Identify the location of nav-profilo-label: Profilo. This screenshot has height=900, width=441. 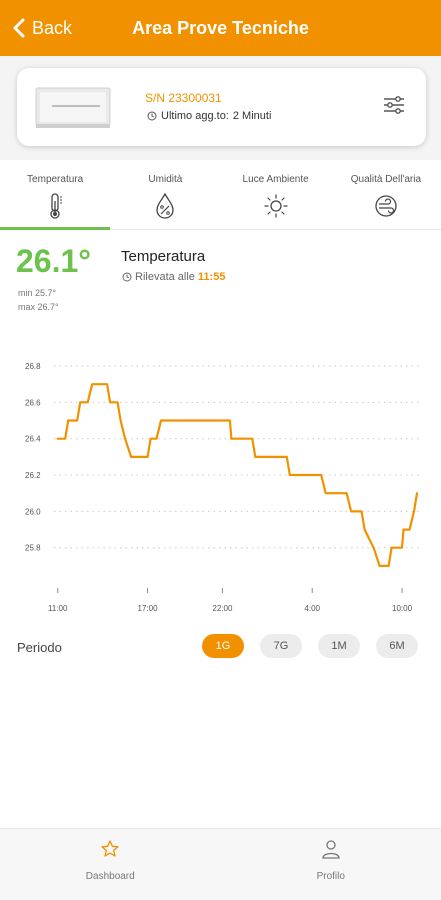
(330, 876).